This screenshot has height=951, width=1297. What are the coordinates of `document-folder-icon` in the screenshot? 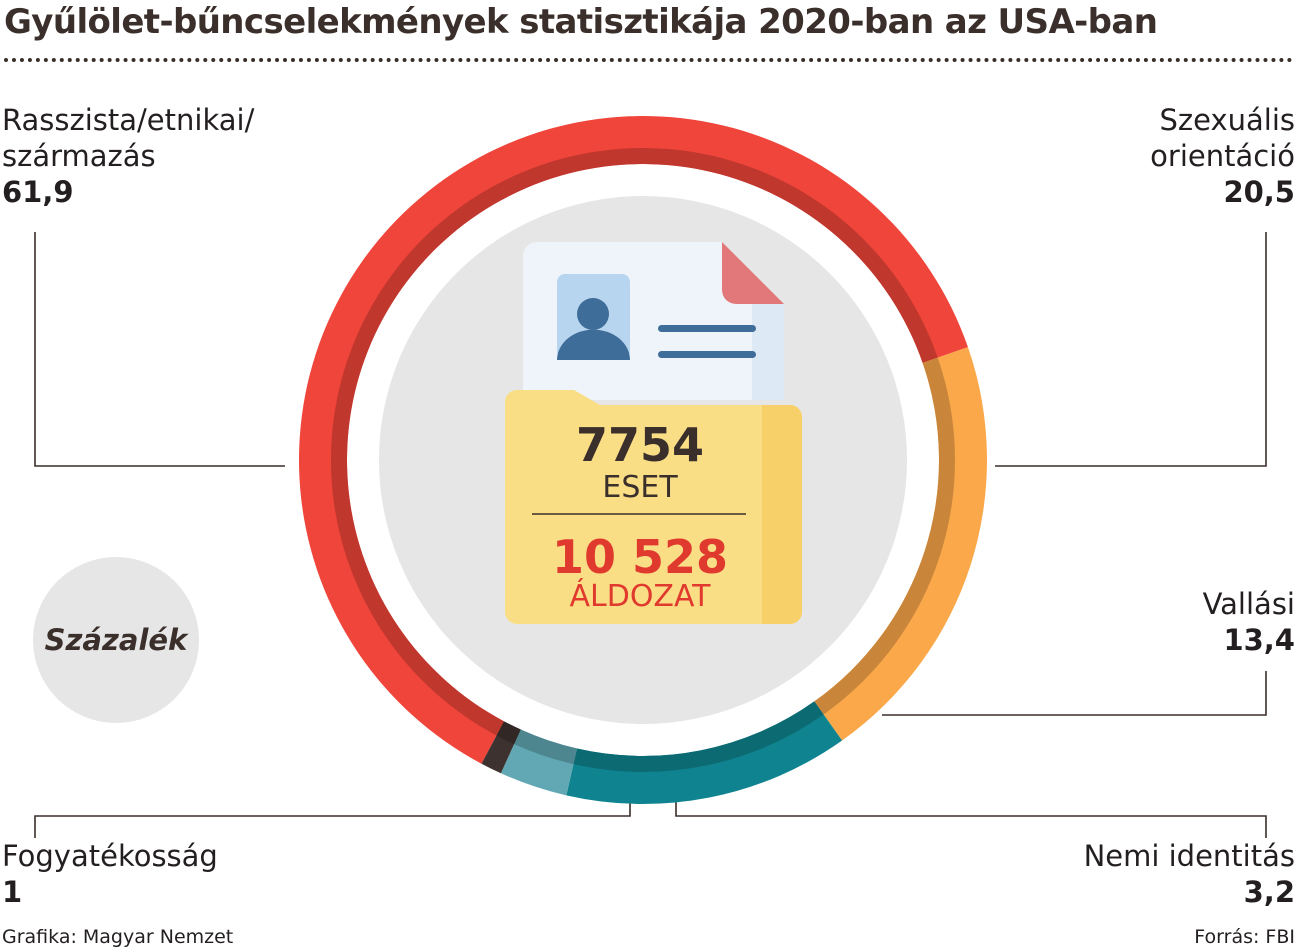 It's located at (653, 433).